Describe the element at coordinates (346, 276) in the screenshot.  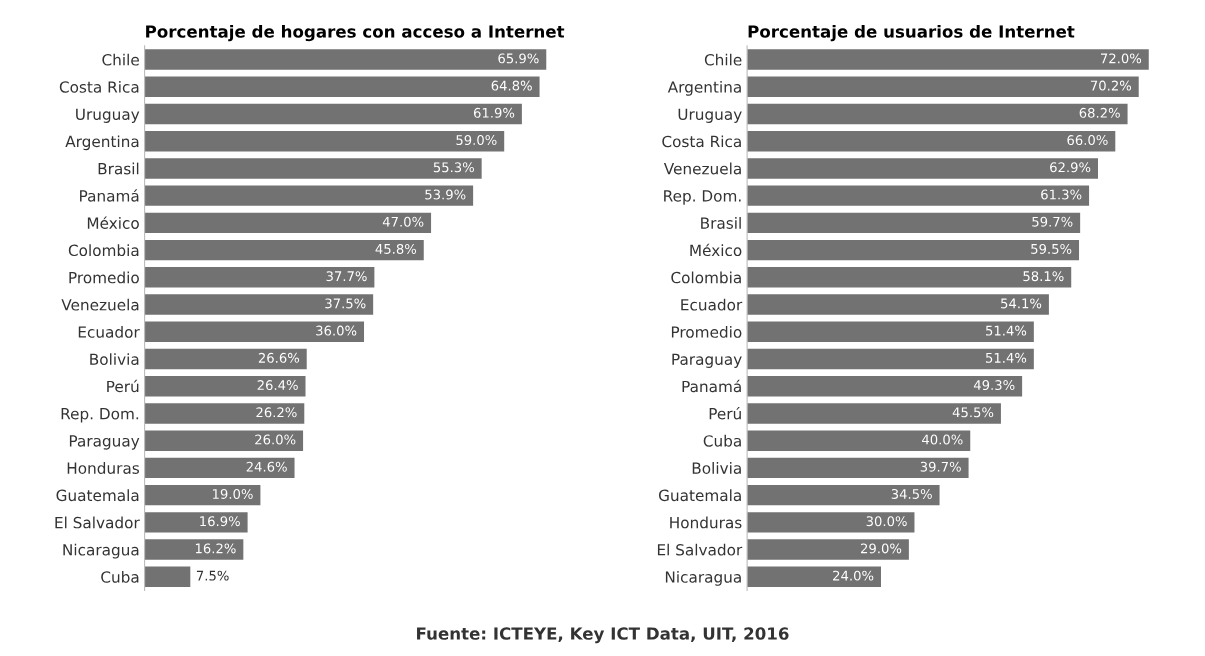
I see `data-label: 37.7%` at that location.